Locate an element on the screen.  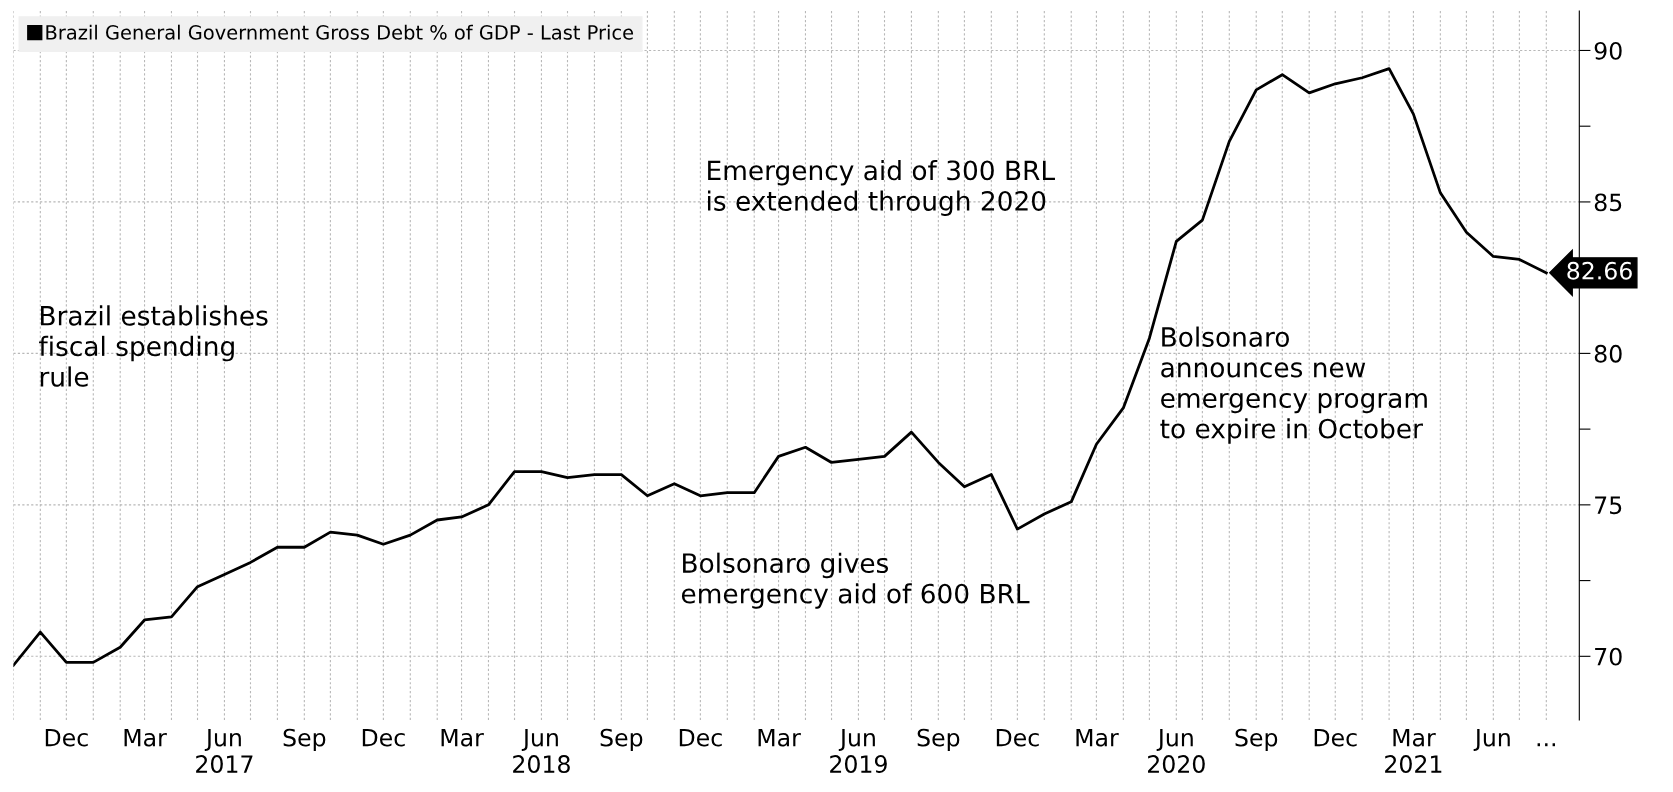
x-tick-label: Mar 2021 is located at coordinates (1413, 750).